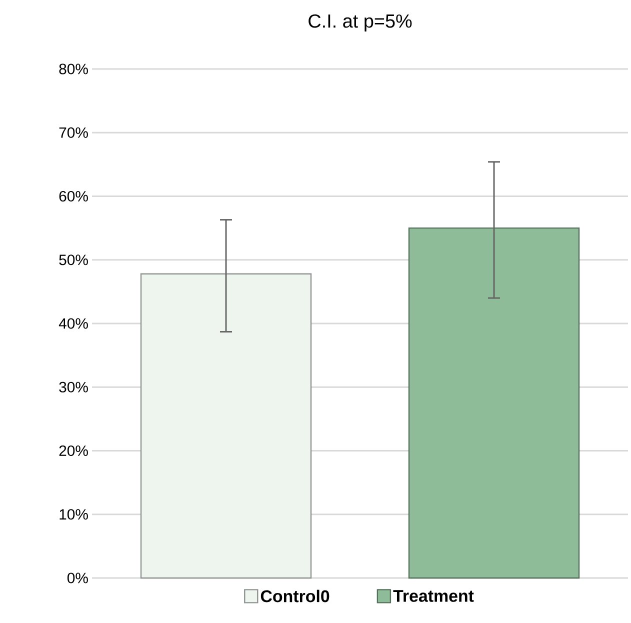  What do you see at coordinates (295, 596) in the screenshot?
I see `legend-label: Control0` at bounding box center [295, 596].